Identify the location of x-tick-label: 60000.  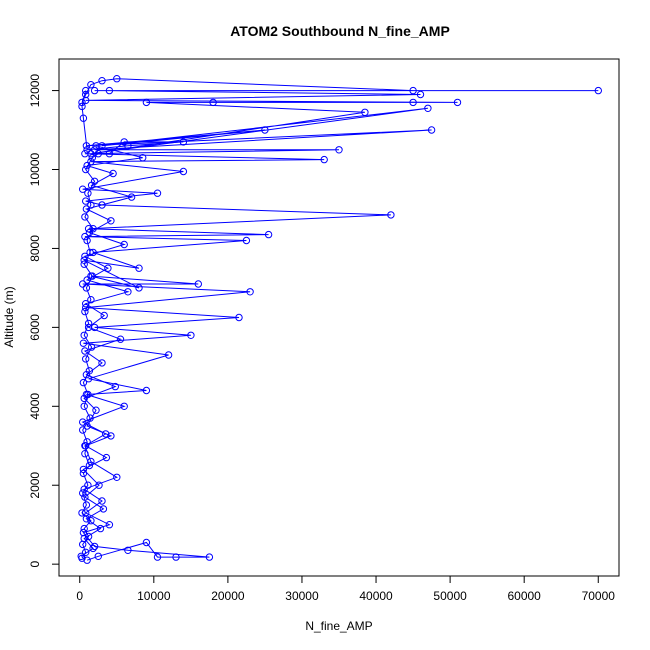
(524, 596).